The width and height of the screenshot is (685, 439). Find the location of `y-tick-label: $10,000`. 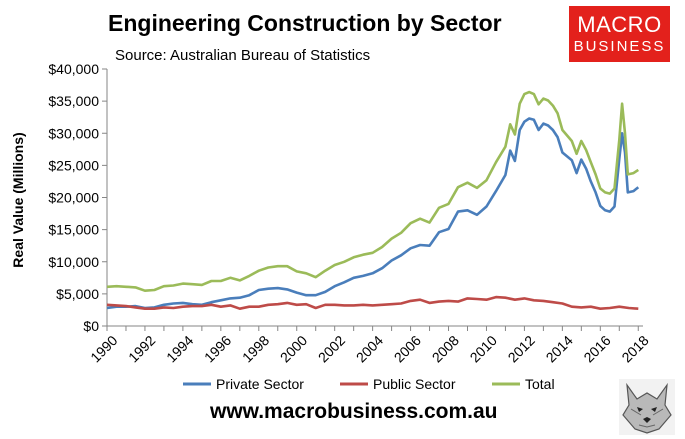

y-tick-label: $10,000 is located at coordinates (73, 262).